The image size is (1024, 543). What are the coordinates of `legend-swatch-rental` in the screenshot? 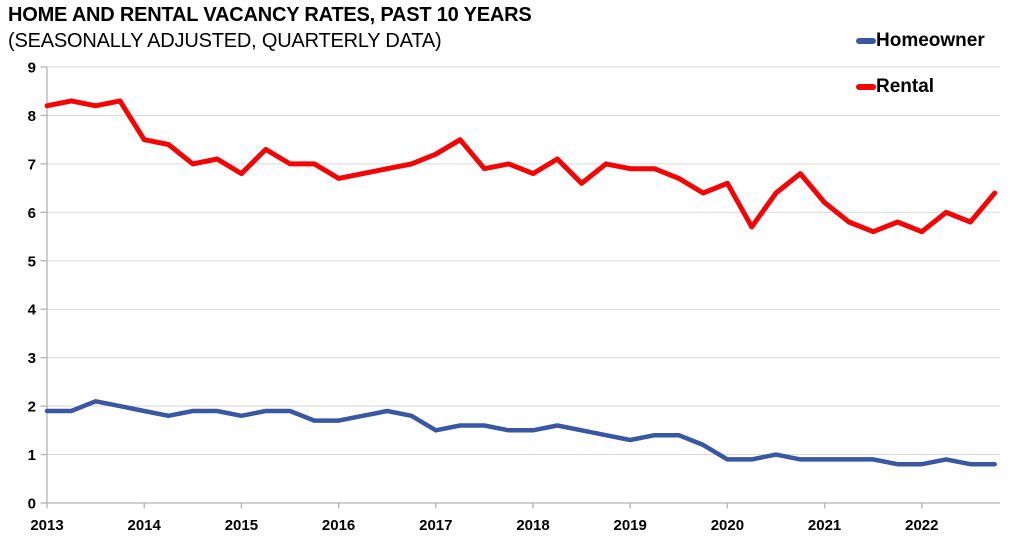 It's located at (866, 87).